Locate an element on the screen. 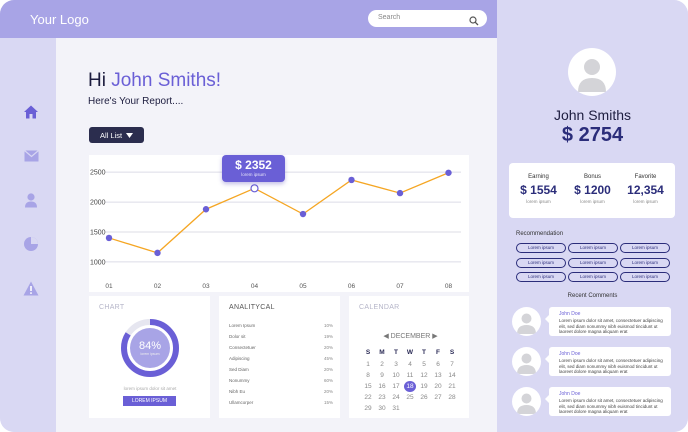  x-tick-label: 07 is located at coordinates (400, 286).